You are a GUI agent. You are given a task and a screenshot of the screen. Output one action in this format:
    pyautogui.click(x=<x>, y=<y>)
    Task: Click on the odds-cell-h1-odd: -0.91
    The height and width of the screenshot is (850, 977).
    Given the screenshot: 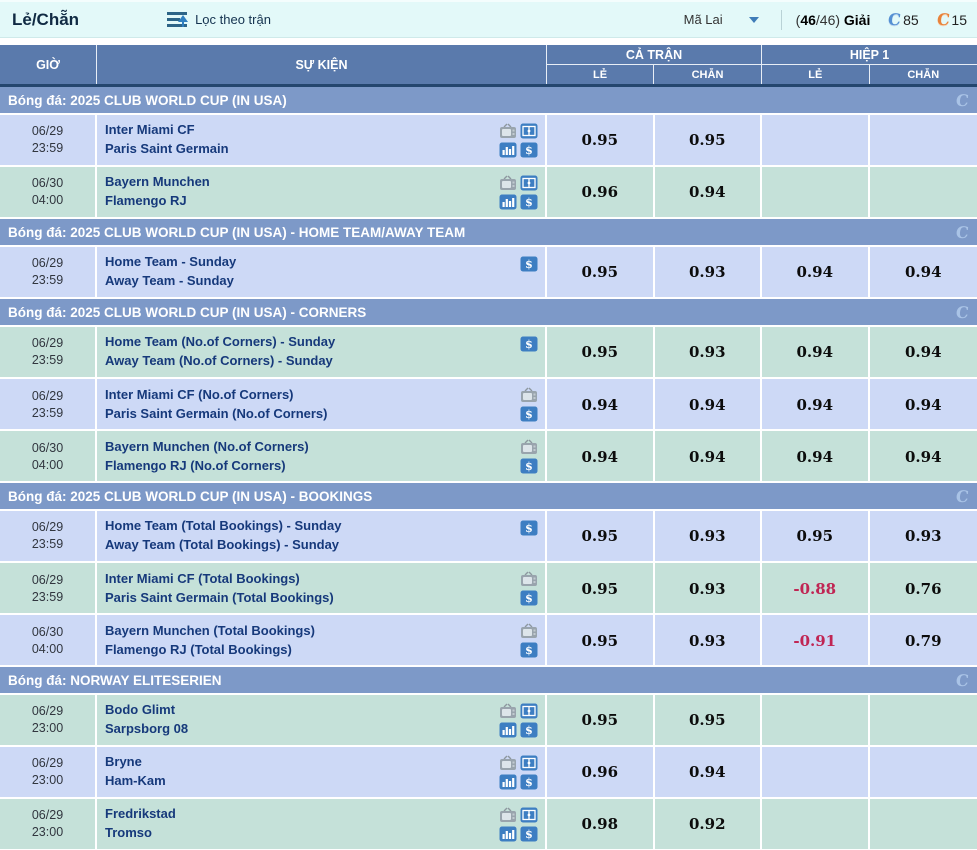 What is the action you would take?
    pyautogui.click(x=816, y=640)
    